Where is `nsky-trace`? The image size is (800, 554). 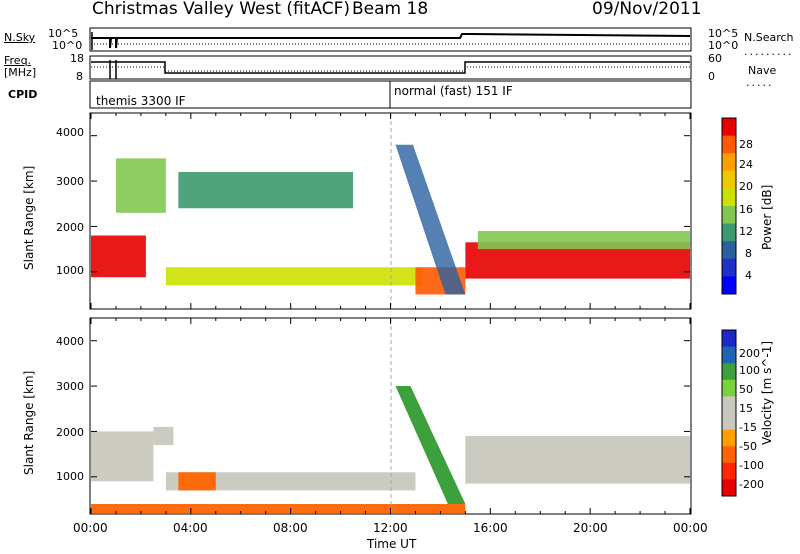 nsky-trace is located at coordinates (391, 41).